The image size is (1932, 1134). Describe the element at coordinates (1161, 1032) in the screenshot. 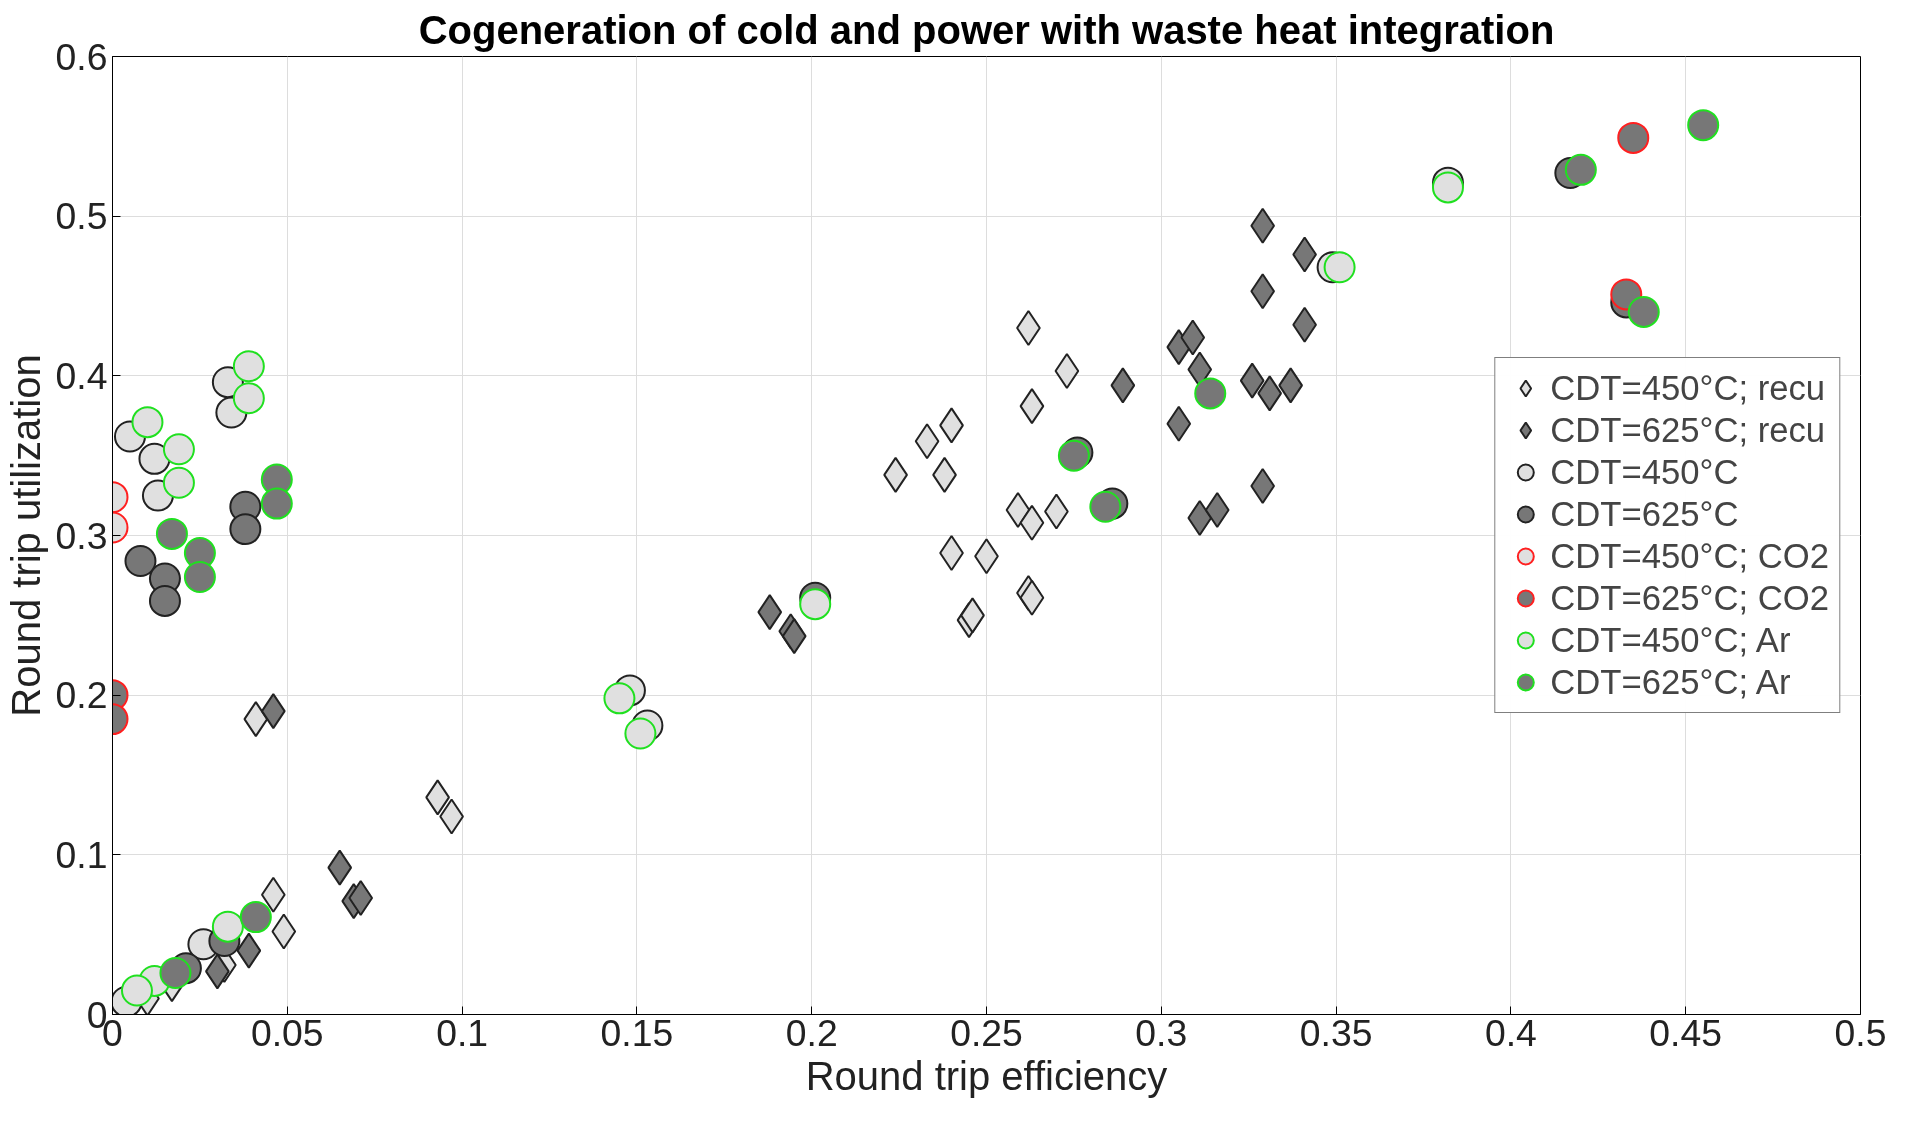

I see `x-tick-label: 0.3` at that location.